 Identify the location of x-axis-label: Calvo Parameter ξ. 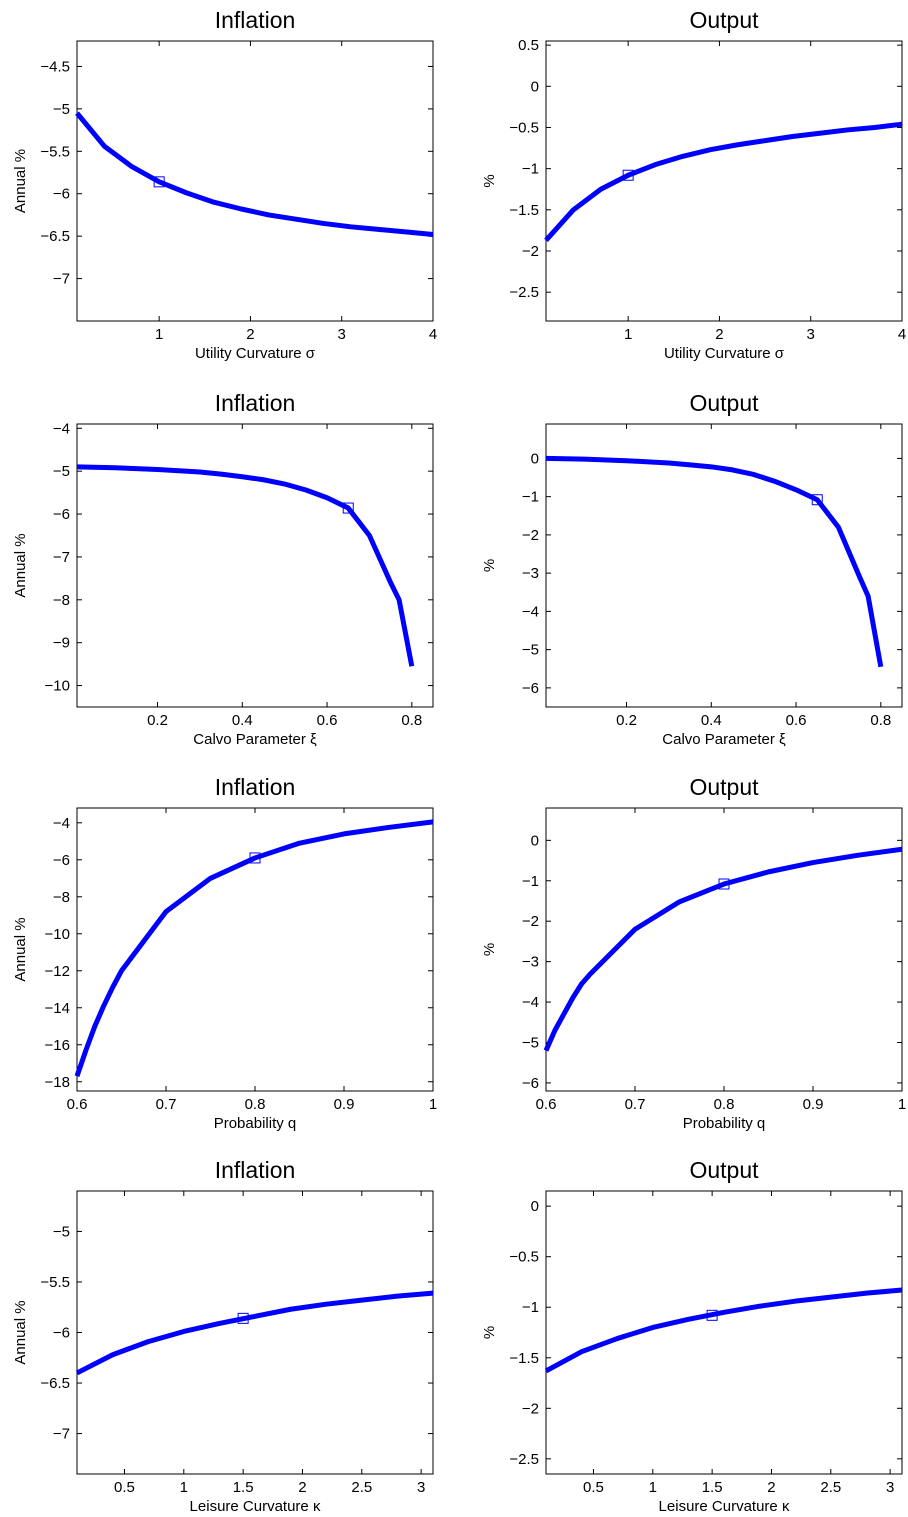
(724, 739).